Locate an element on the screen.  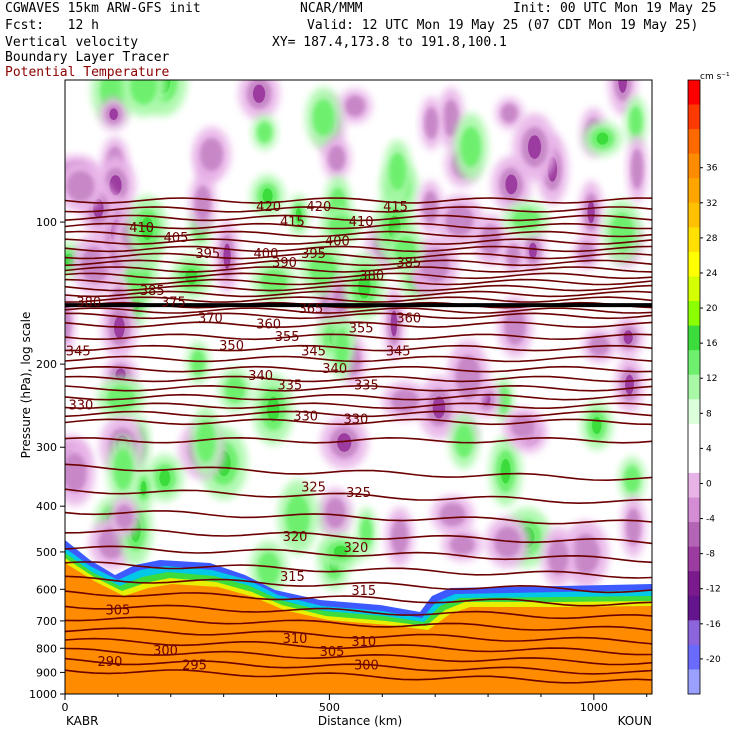
theta-label: 370 is located at coordinates (210, 318).